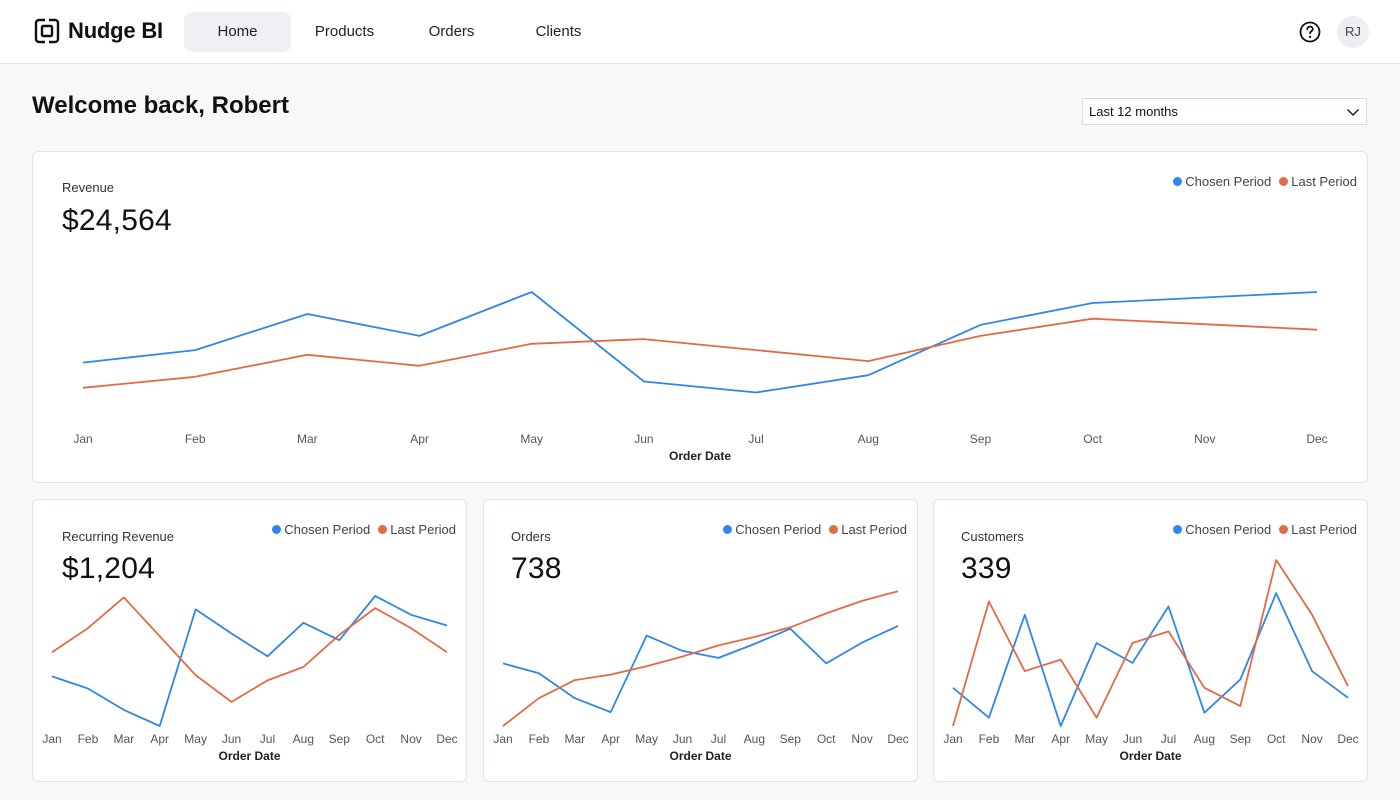  Describe the element at coordinates (531, 536) in the screenshot. I see `card-title: Orders` at that location.